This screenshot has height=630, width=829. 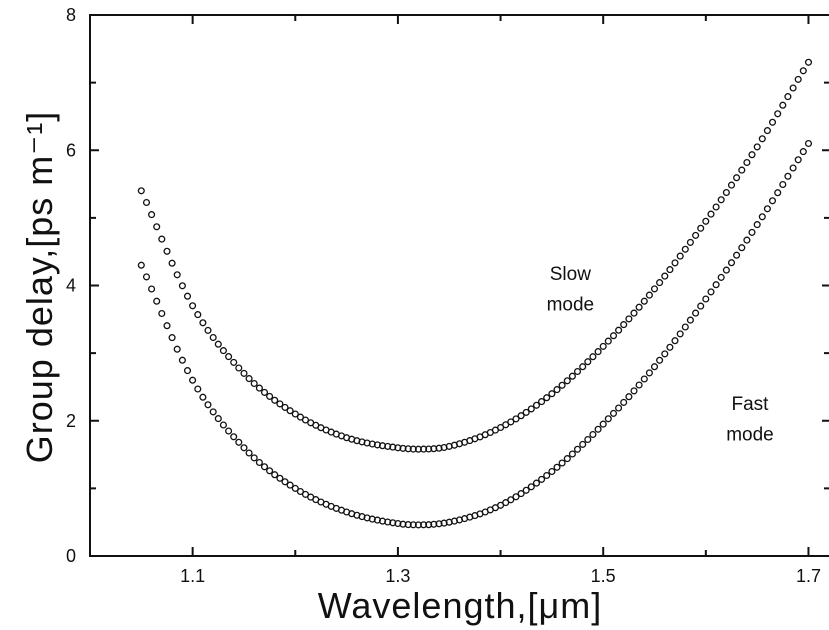 What do you see at coordinates (192, 576) in the screenshot?
I see `x-tick-label: 1.1` at bounding box center [192, 576].